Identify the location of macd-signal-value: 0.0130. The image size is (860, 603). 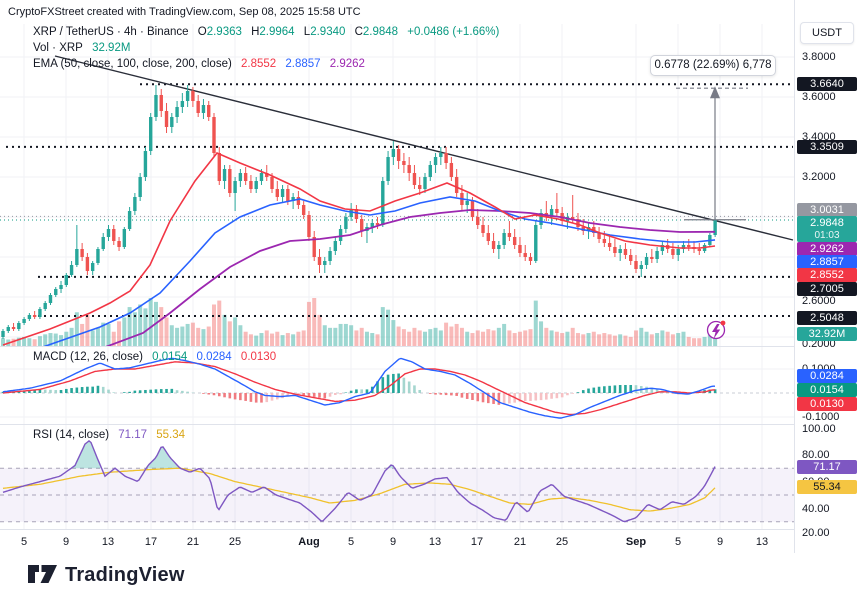
(258, 357).